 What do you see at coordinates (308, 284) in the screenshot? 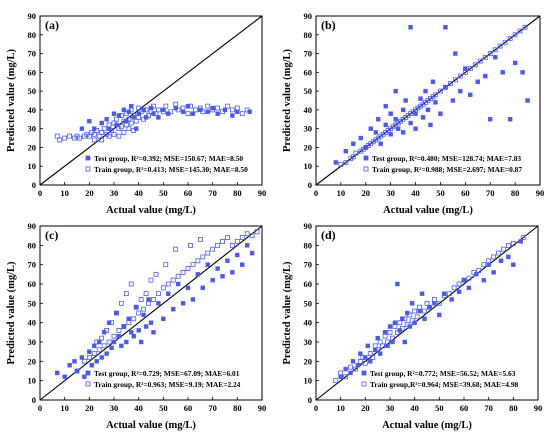
I see `y-tick-label: 60` at bounding box center [308, 284].